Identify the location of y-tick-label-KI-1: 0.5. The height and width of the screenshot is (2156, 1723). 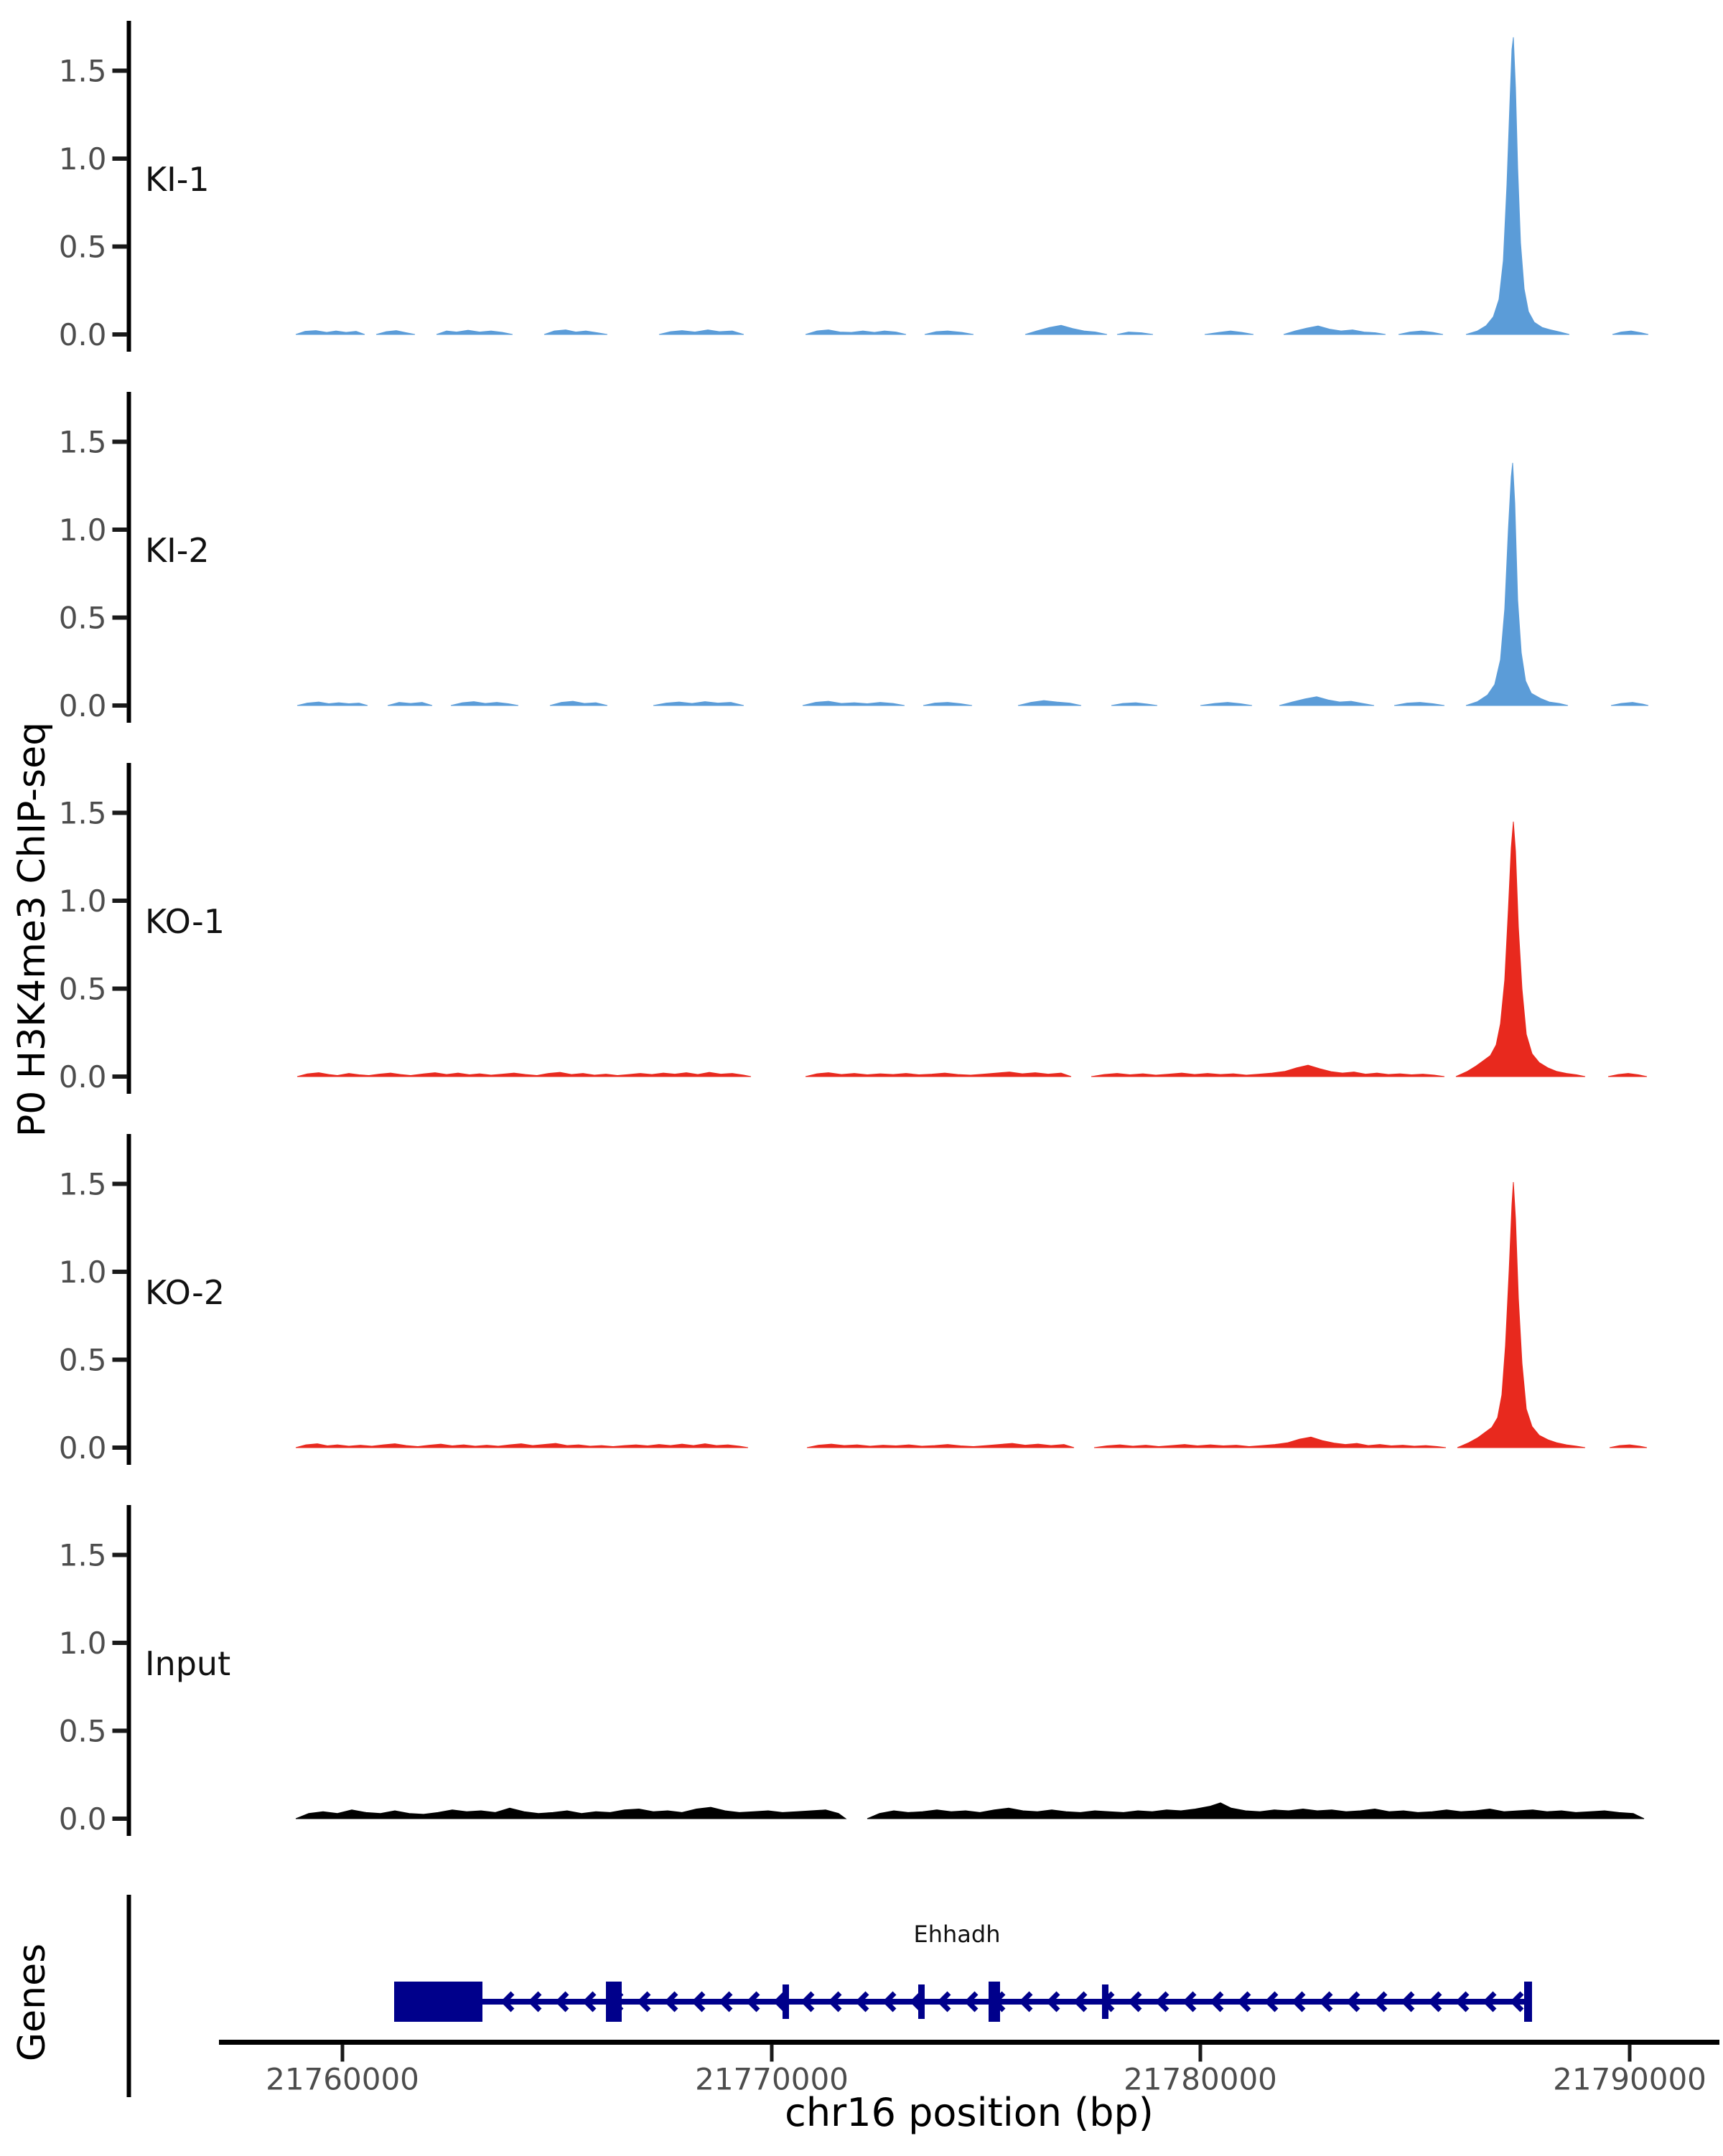
(83, 247).